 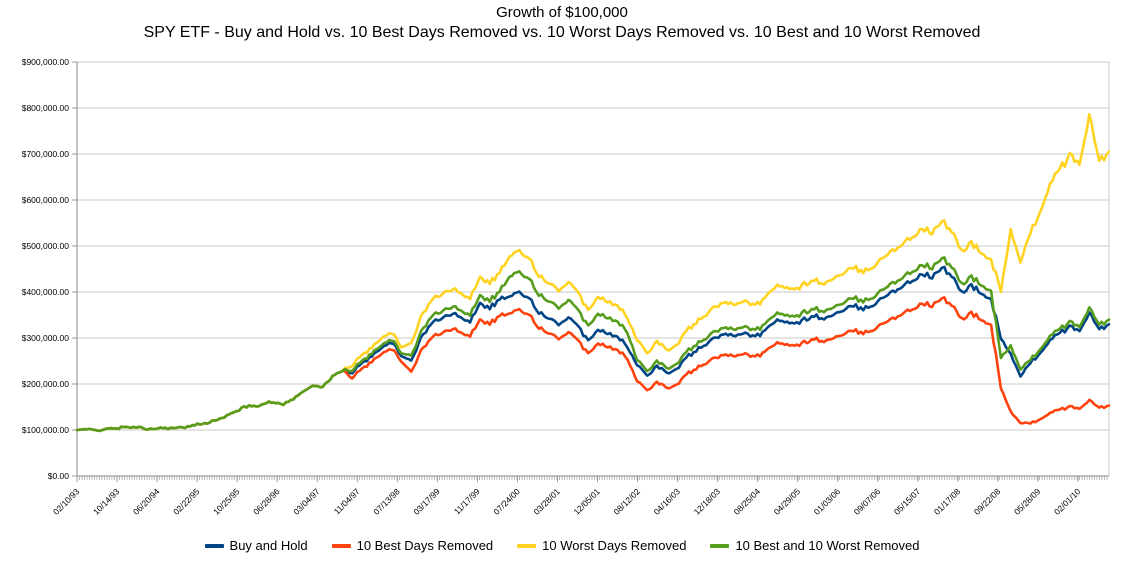 I want to click on x-axis-label: 03/04/97, so click(x=306, y=501).